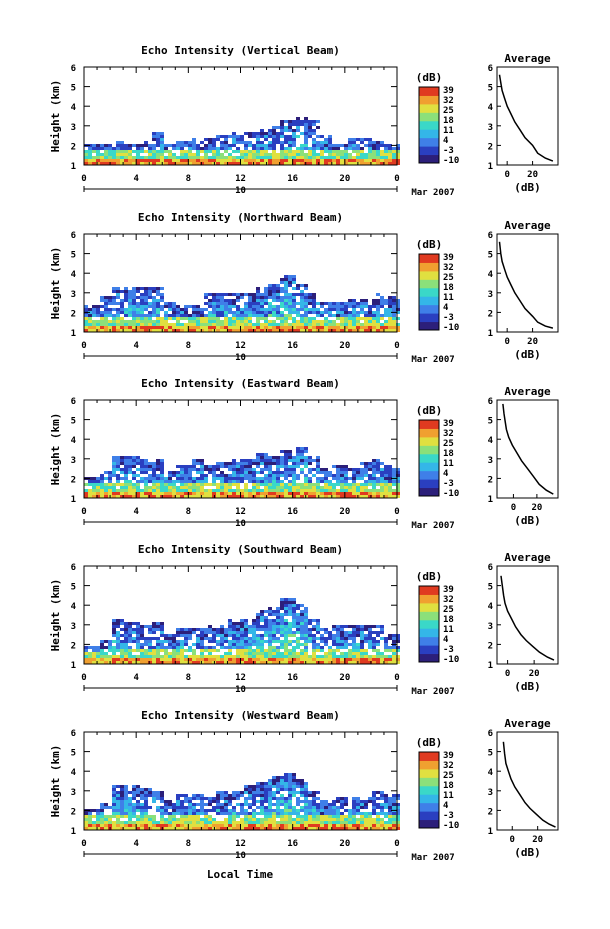  Describe the element at coordinates (490, 334) in the screenshot. I see `average-y-tick-label: 1` at that location.